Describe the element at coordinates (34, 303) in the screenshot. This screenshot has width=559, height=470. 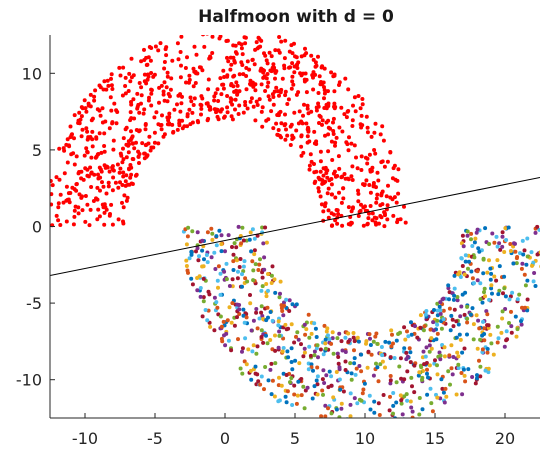
I see `y-tick-label: -5` at that location.